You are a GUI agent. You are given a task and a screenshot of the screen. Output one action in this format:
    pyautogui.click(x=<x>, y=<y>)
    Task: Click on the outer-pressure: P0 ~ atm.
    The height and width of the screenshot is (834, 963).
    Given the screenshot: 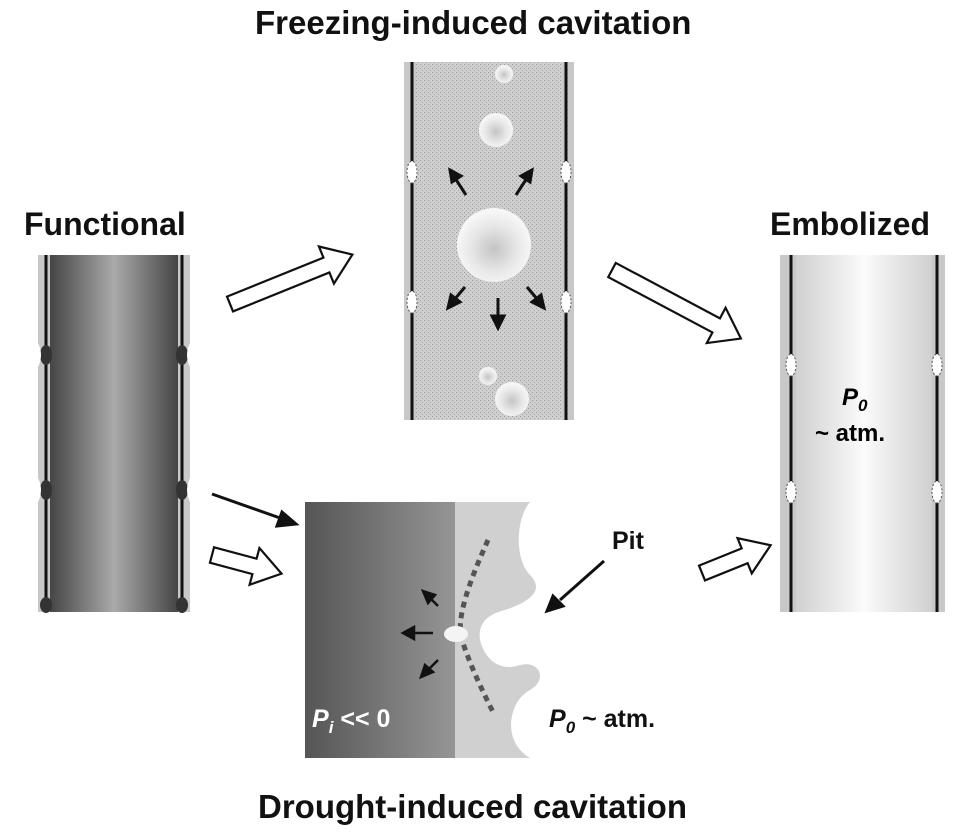 What is the action you would take?
    pyautogui.click(x=602, y=721)
    